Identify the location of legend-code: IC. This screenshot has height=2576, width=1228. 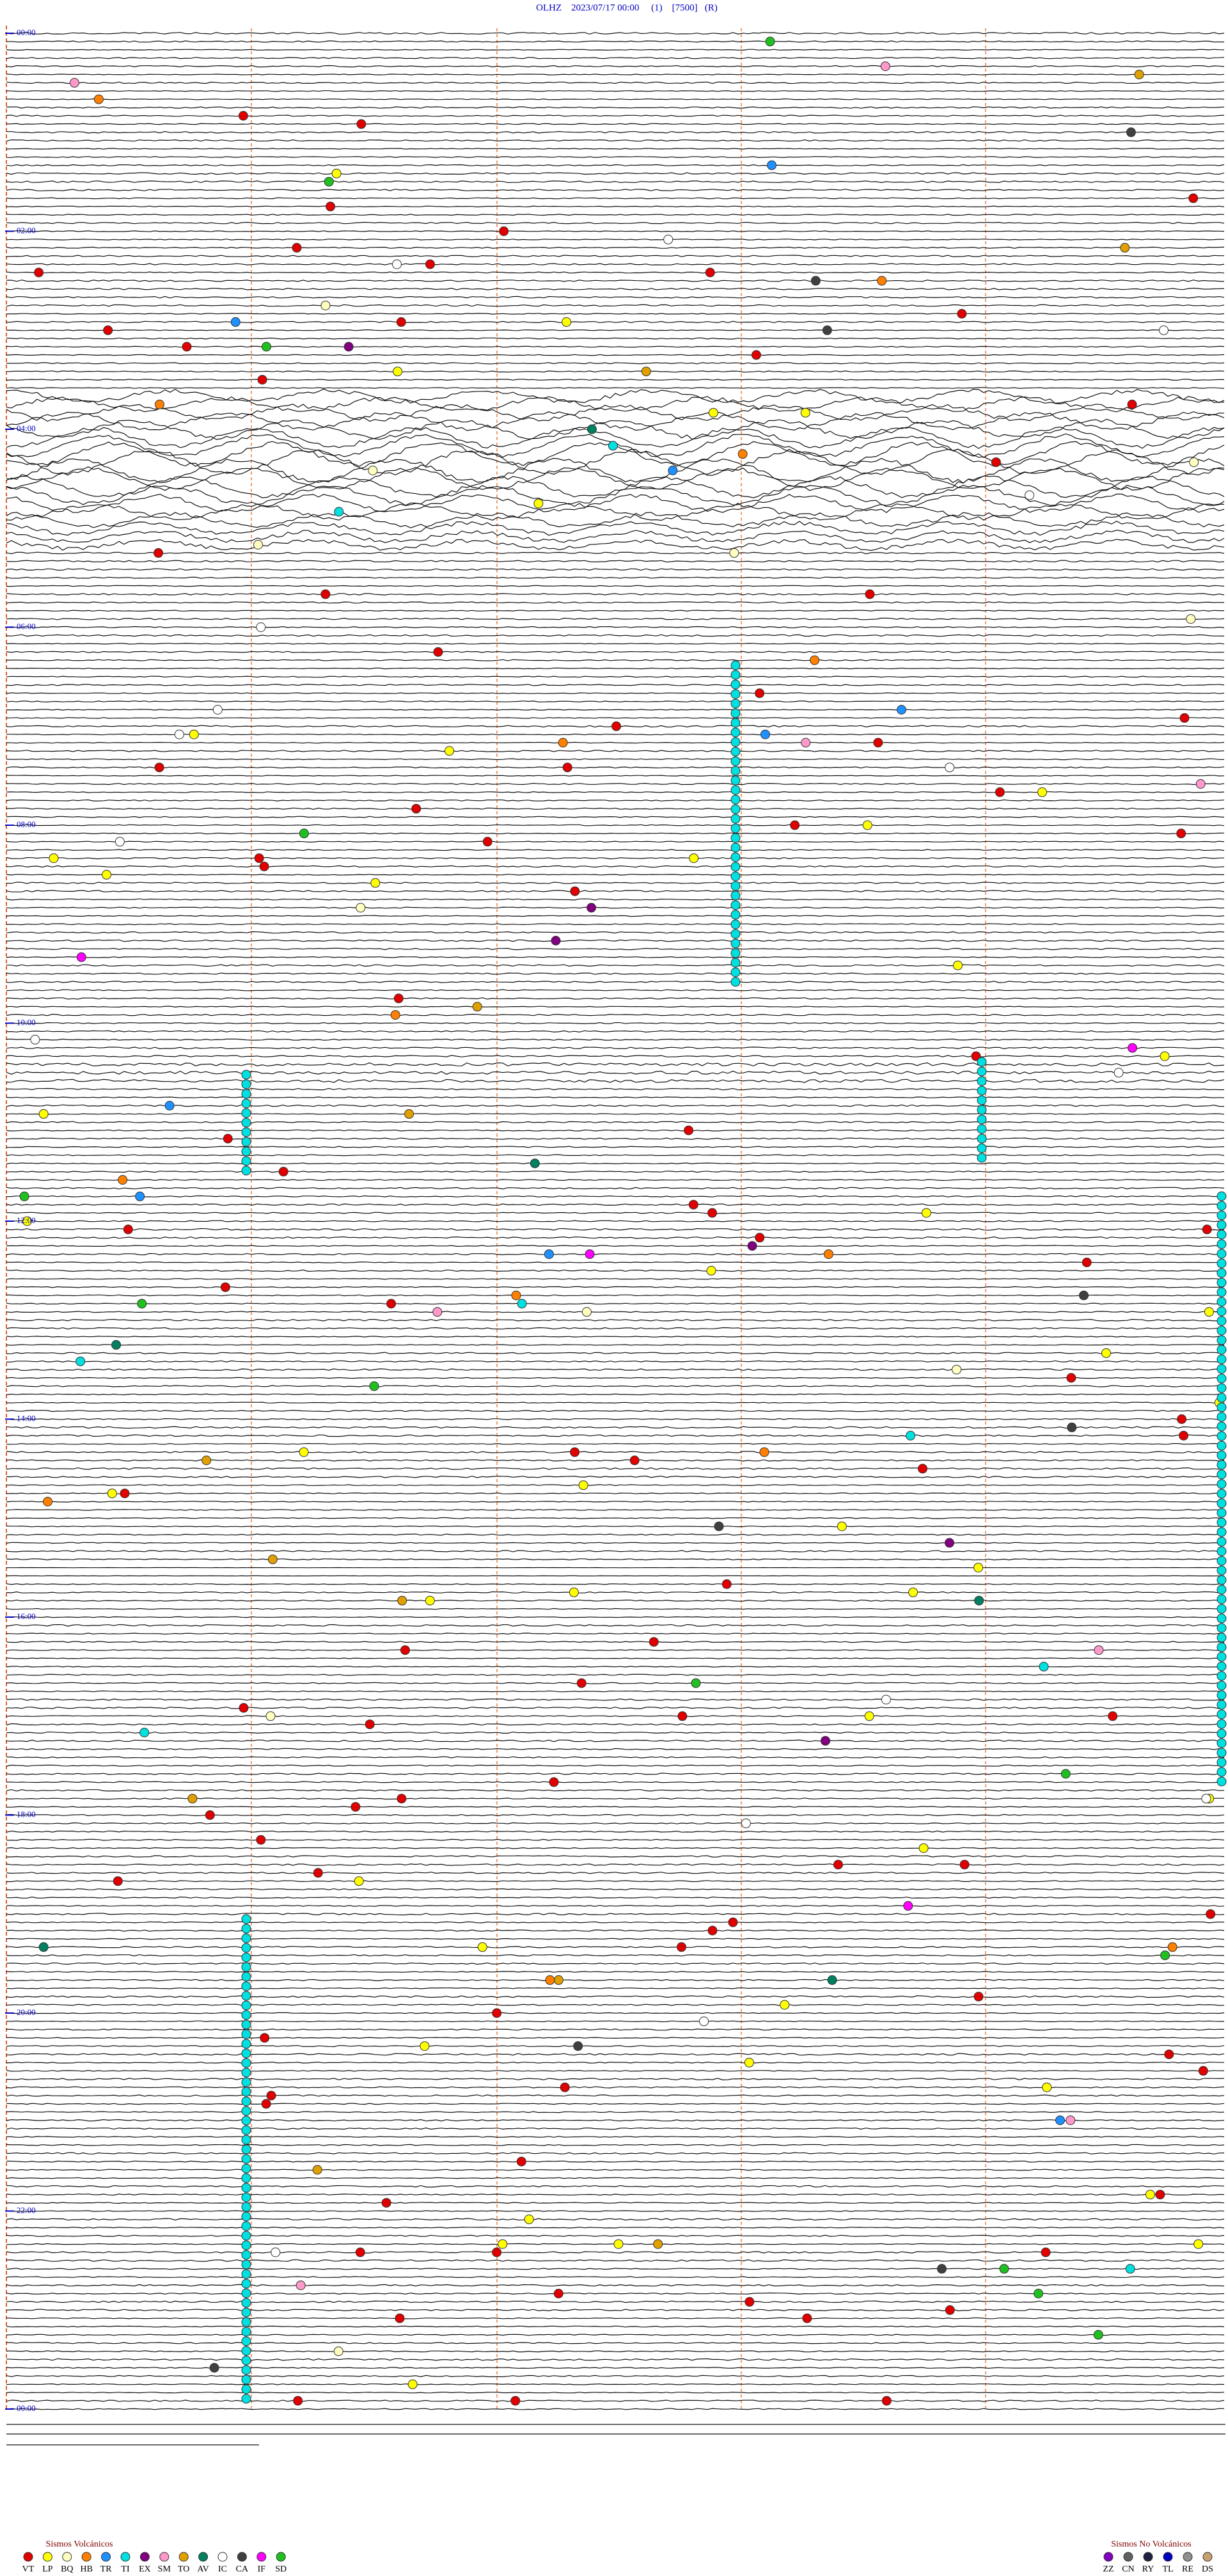
(222, 2569).